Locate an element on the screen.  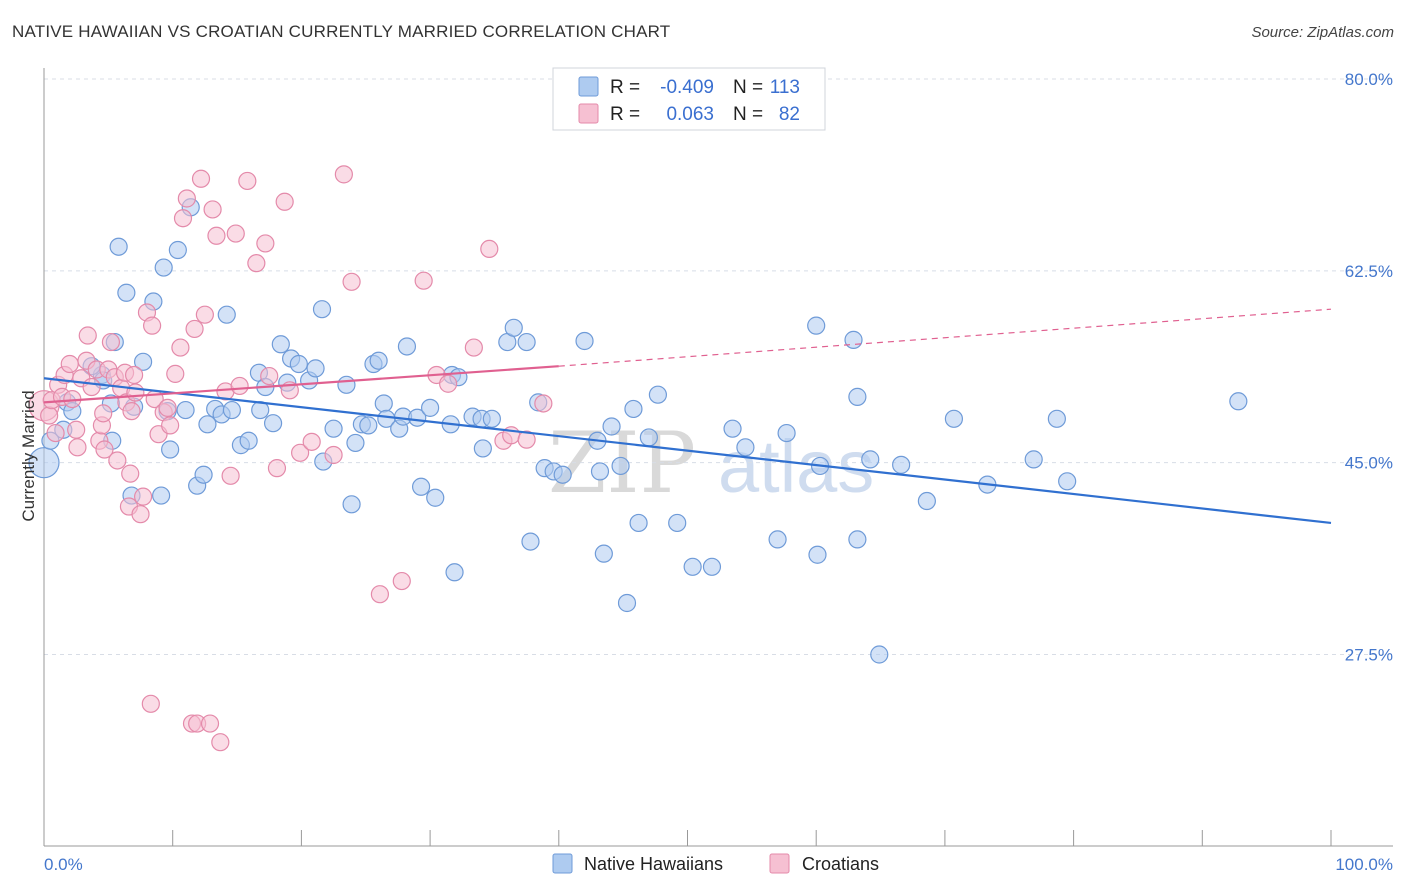
bottom-legend-swatch-blue is located at coordinates (562, 863).